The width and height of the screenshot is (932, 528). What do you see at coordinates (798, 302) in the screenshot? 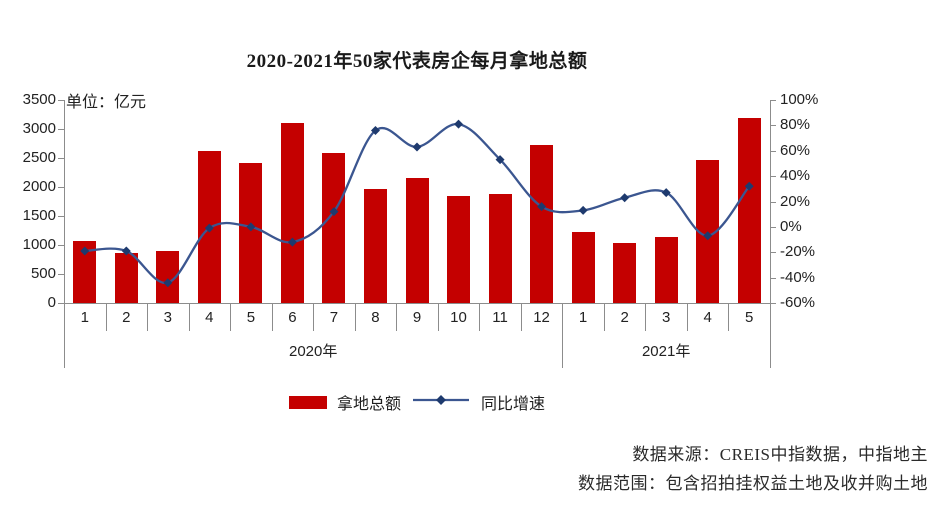
I see `right-axis-tick-label: -60%` at bounding box center [798, 302].